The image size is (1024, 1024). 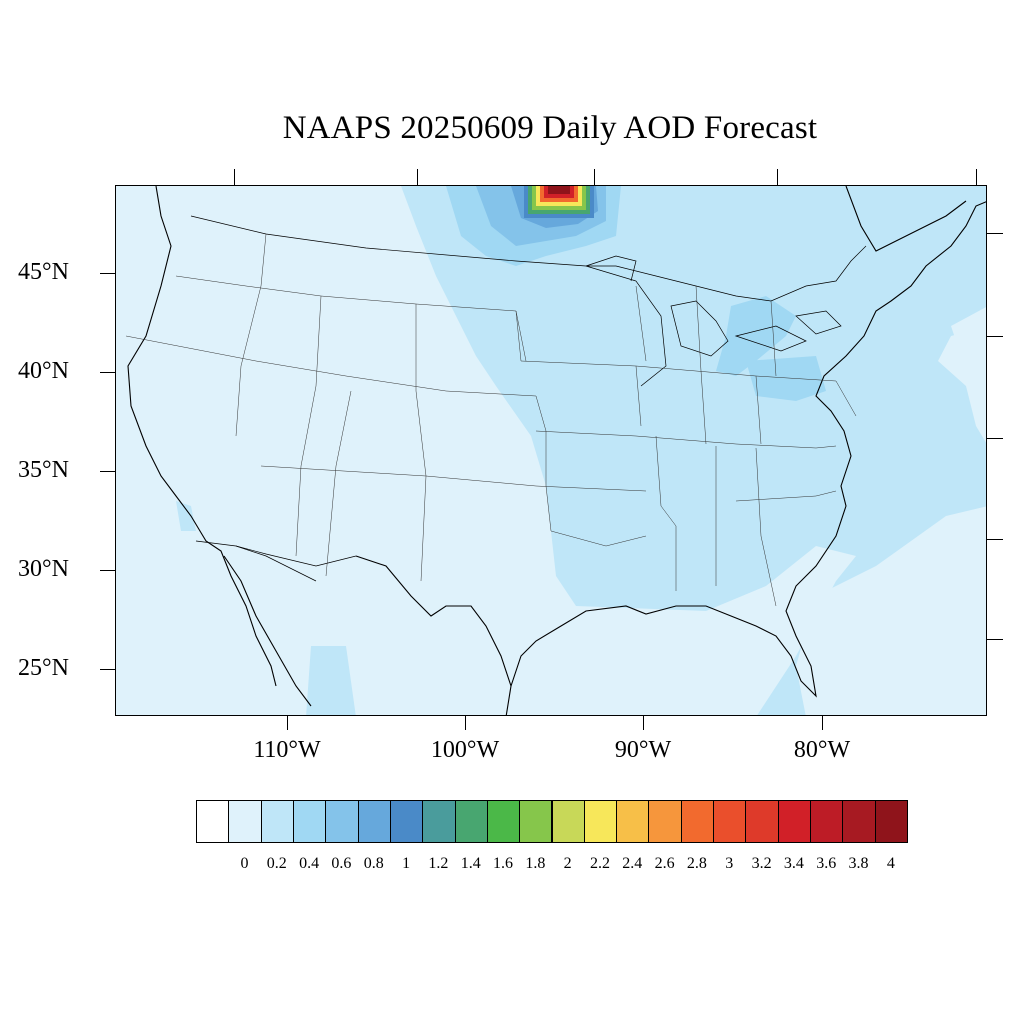 I want to click on colorbar-tick-label: 1.8, so click(x=535, y=863).